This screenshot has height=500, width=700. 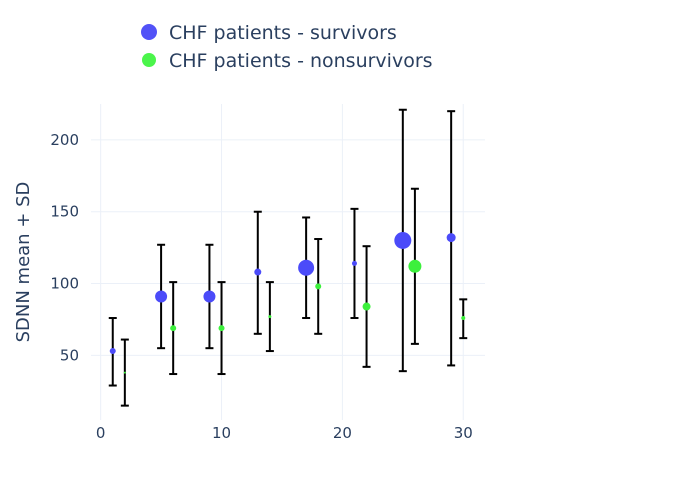 I want to click on x-axis: 0 10 20 30, so click(x=284, y=433).